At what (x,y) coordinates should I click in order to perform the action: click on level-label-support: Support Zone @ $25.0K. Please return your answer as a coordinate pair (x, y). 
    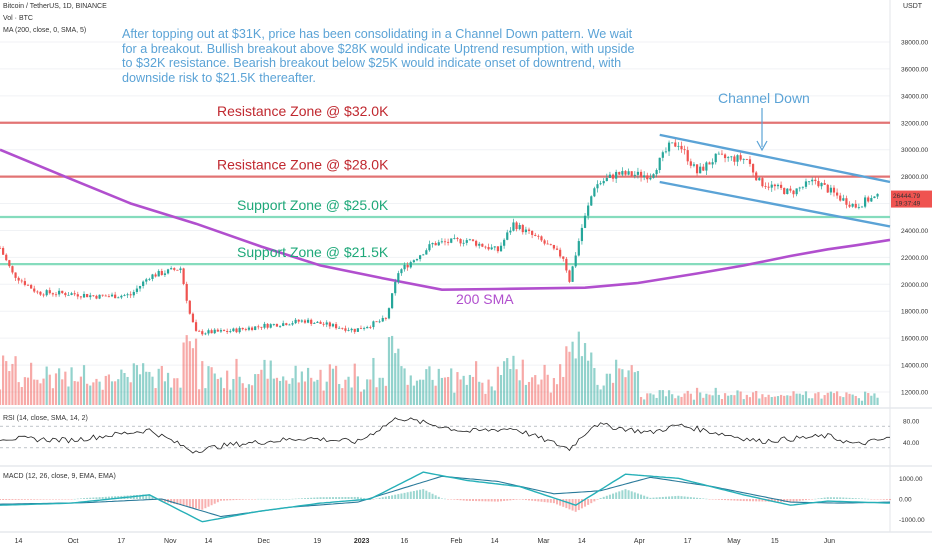
    Looking at the image, I should click on (313, 205).